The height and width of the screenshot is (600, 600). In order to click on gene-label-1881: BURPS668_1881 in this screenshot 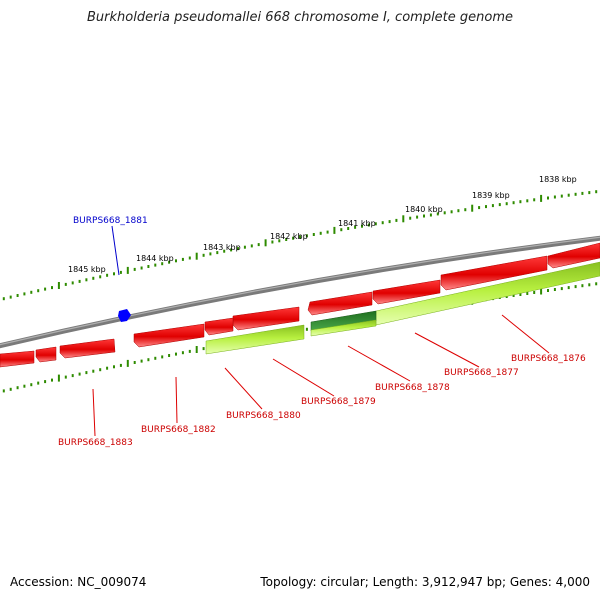, I will do `click(110, 221)`.